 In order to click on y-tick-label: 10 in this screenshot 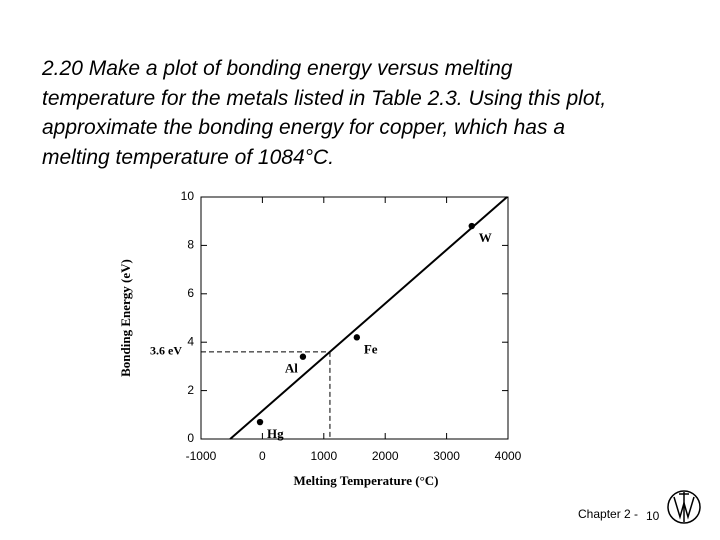, I will do `click(188, 196)`.